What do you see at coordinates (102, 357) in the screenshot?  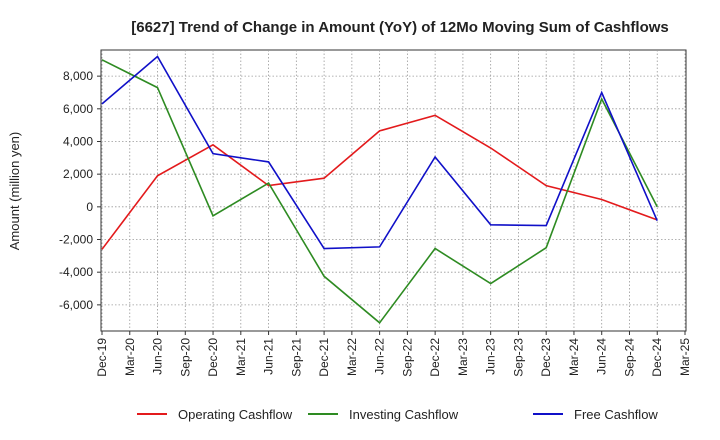 I see `x-tick-label: Dec-19` at bounding box center [102, 357].